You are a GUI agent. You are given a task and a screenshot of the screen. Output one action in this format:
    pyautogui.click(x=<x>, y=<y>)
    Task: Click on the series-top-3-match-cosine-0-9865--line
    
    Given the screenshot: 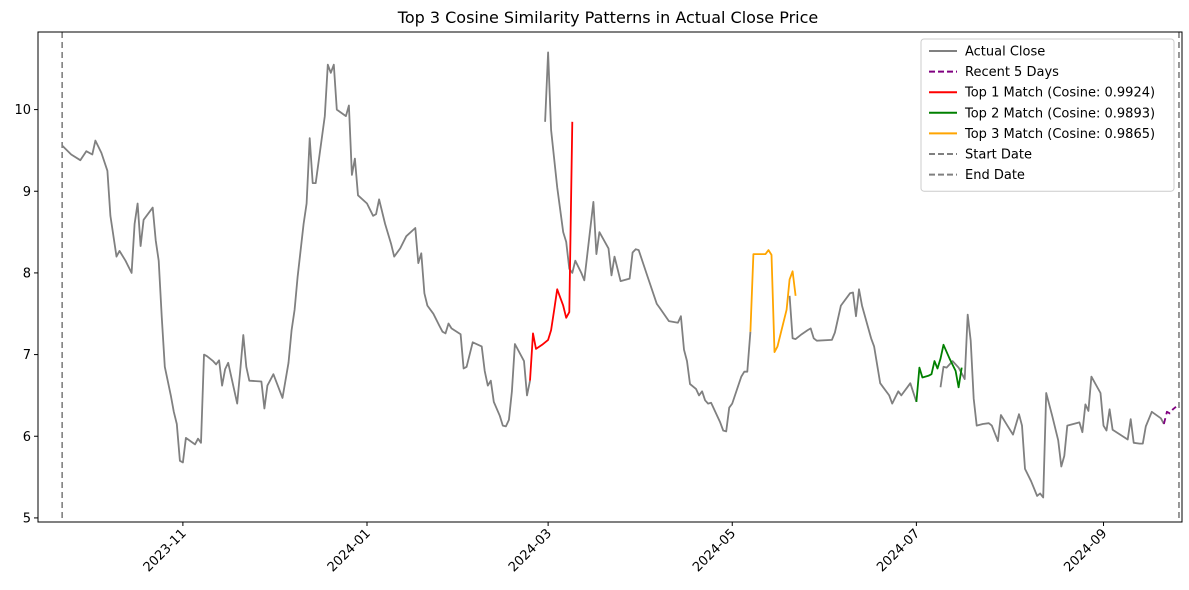 What is the action you would take?
    pyautogui.click(x=773, y=301)
    